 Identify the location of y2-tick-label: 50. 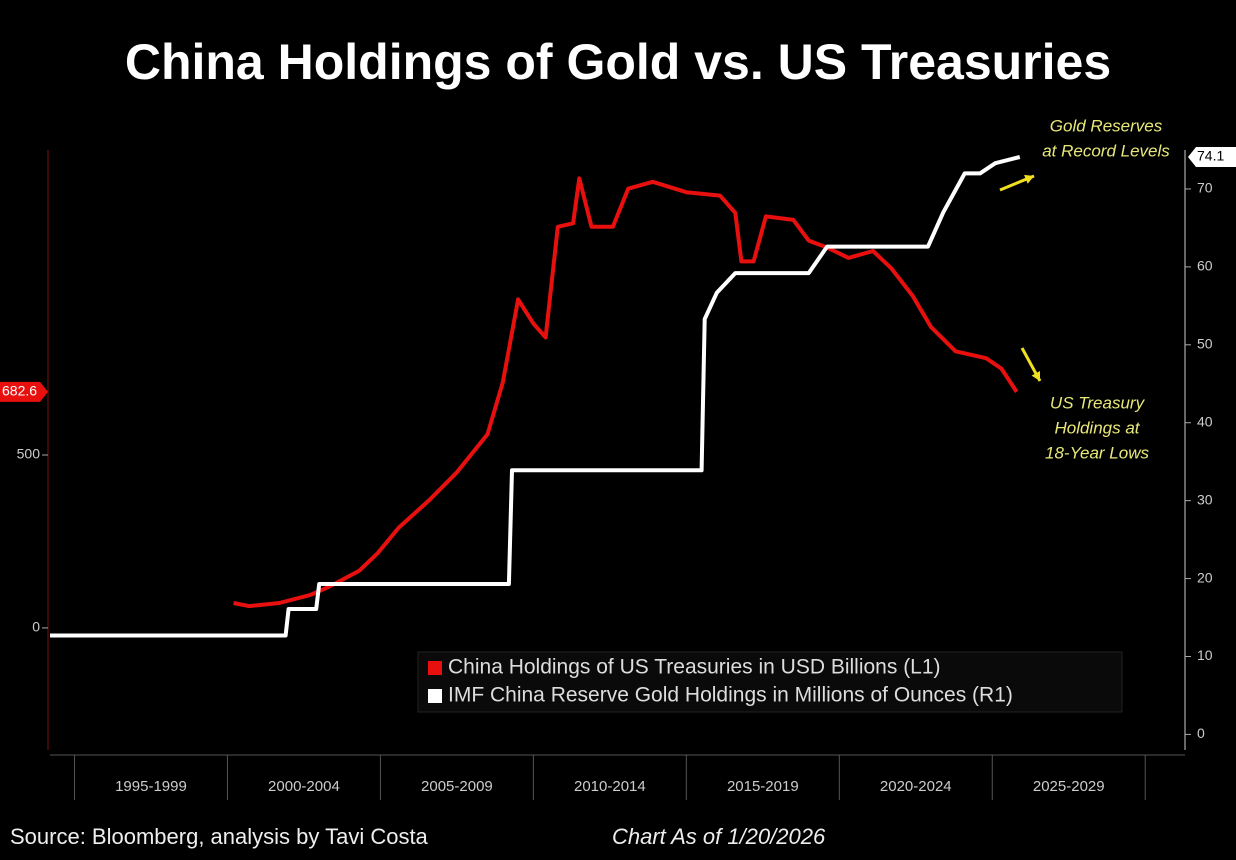
(1205, 344).